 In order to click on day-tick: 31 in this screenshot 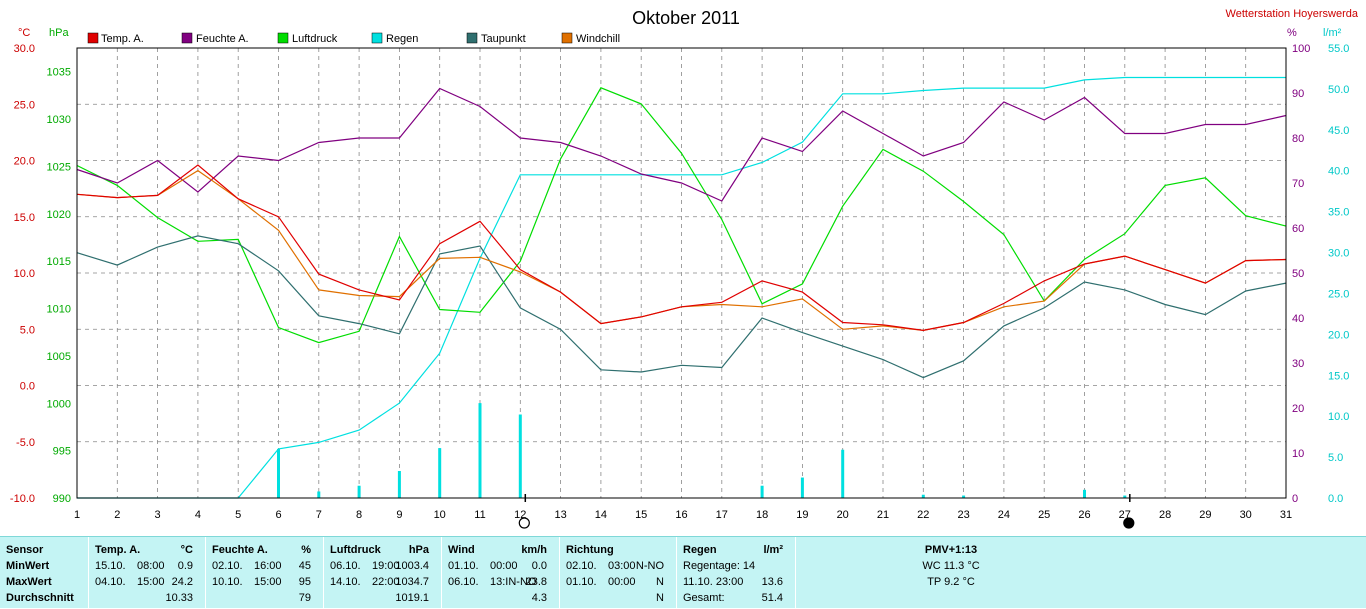, I will do `click(1286, 515)`.